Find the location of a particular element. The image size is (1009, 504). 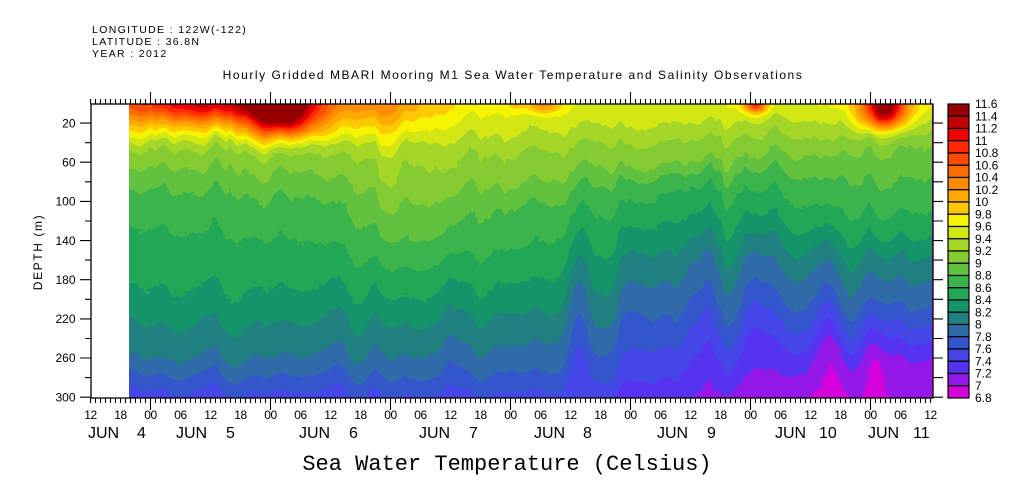

svg-text: 6.8 is located at coordinates (983, 398).